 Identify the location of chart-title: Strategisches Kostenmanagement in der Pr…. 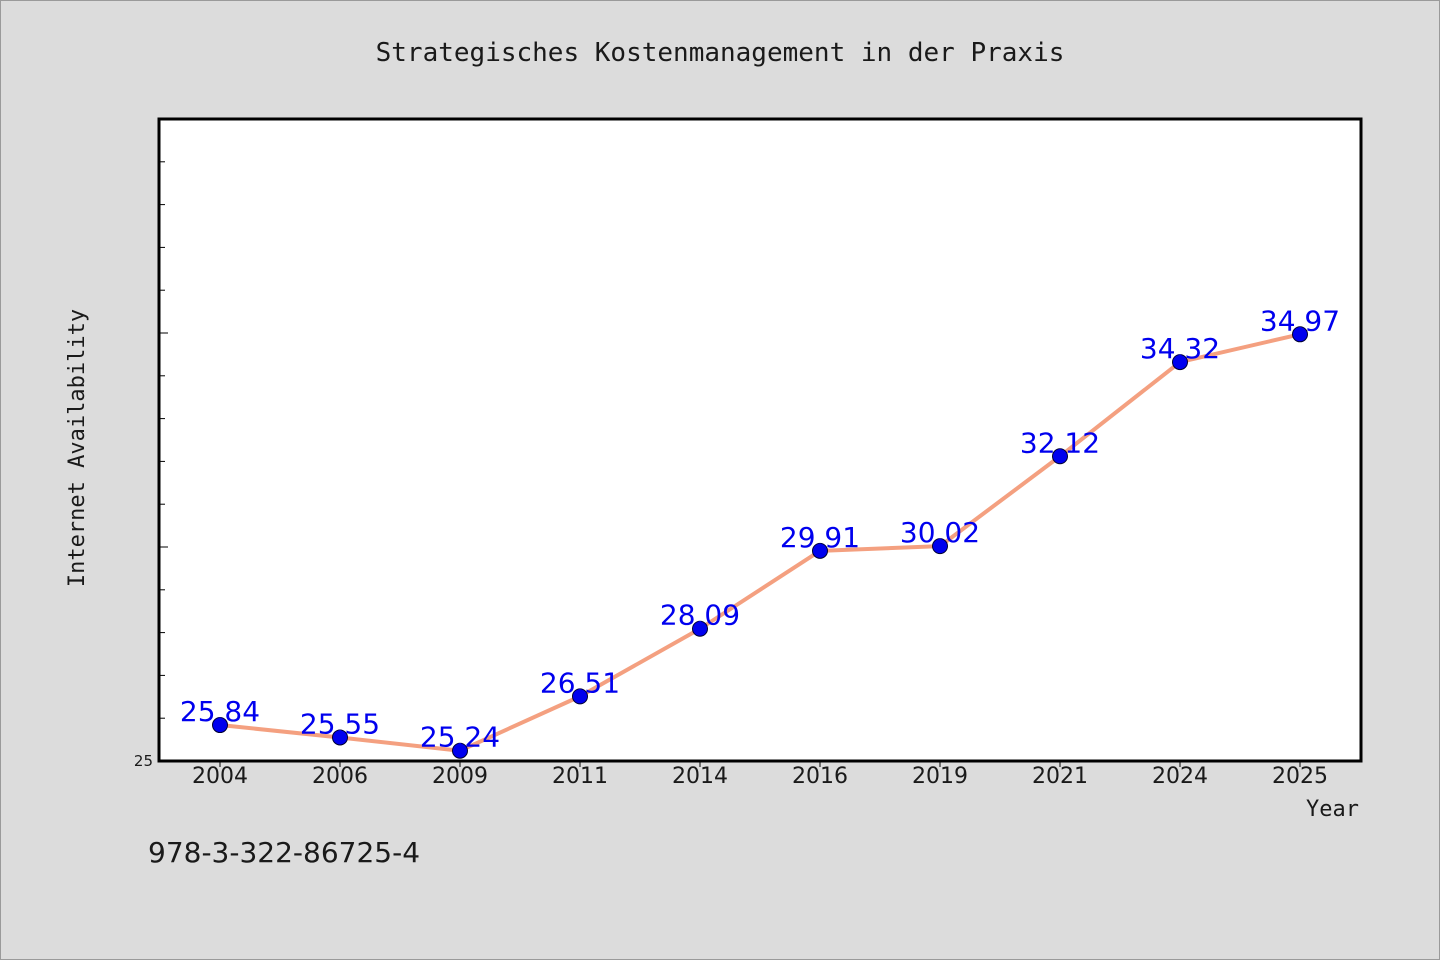
(720, 53).